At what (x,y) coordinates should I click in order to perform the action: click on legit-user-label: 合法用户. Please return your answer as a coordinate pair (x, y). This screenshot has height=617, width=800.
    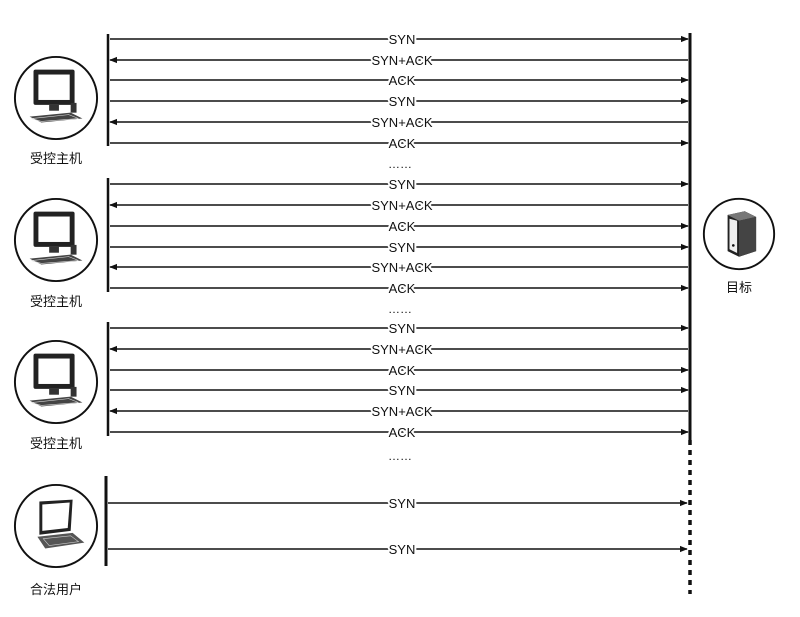
    Looking at the image, I should click on (56, 590).